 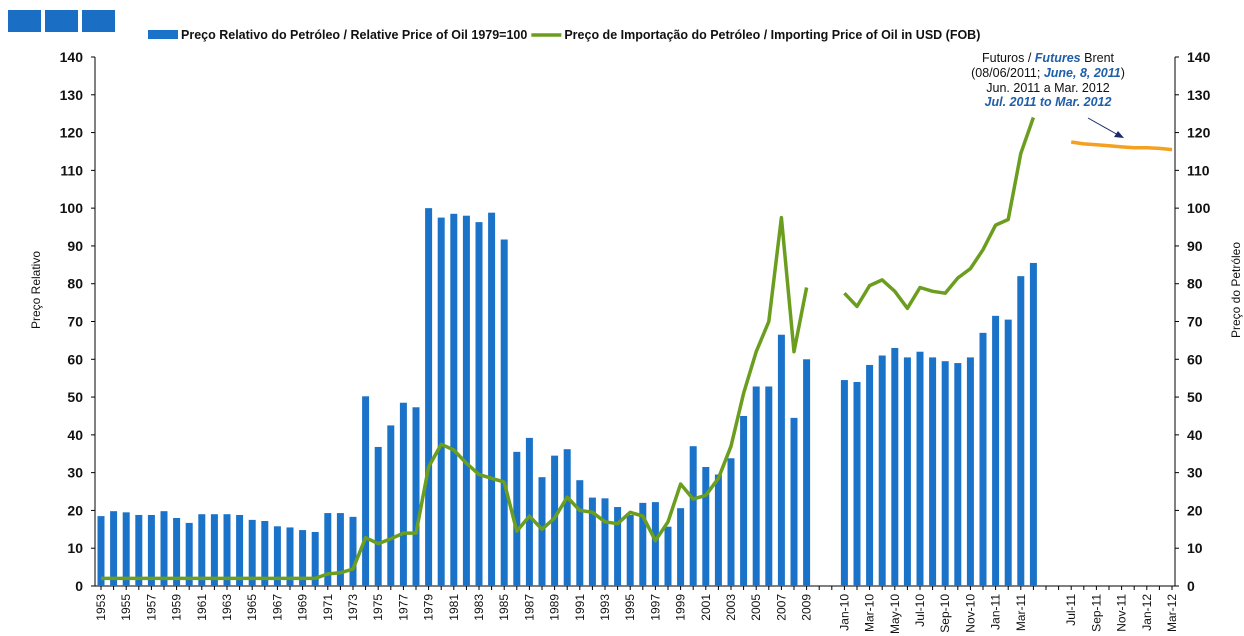 I want to click on x-tick-label: Jul-10, so click(x=920, y=610).